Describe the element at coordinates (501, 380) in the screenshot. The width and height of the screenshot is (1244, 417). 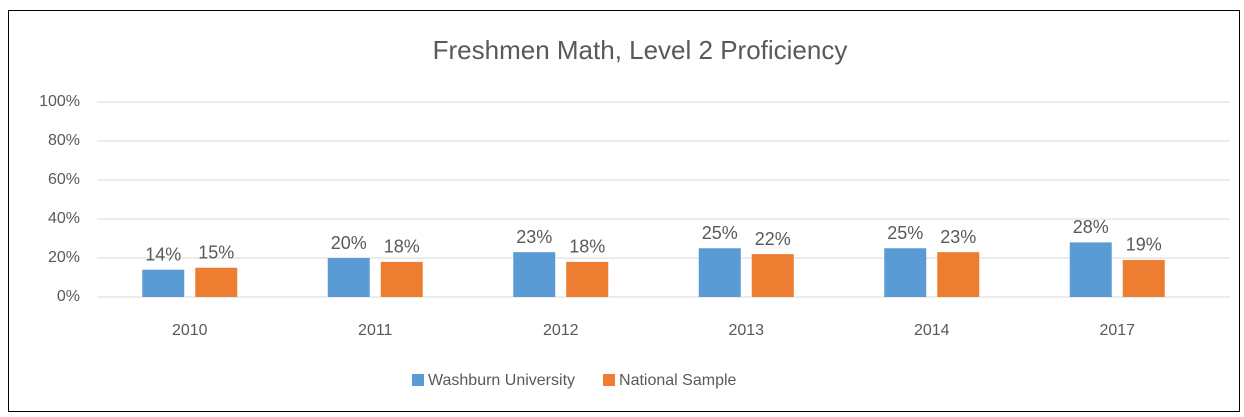
I see `legend-label: Washburn University` at that location.